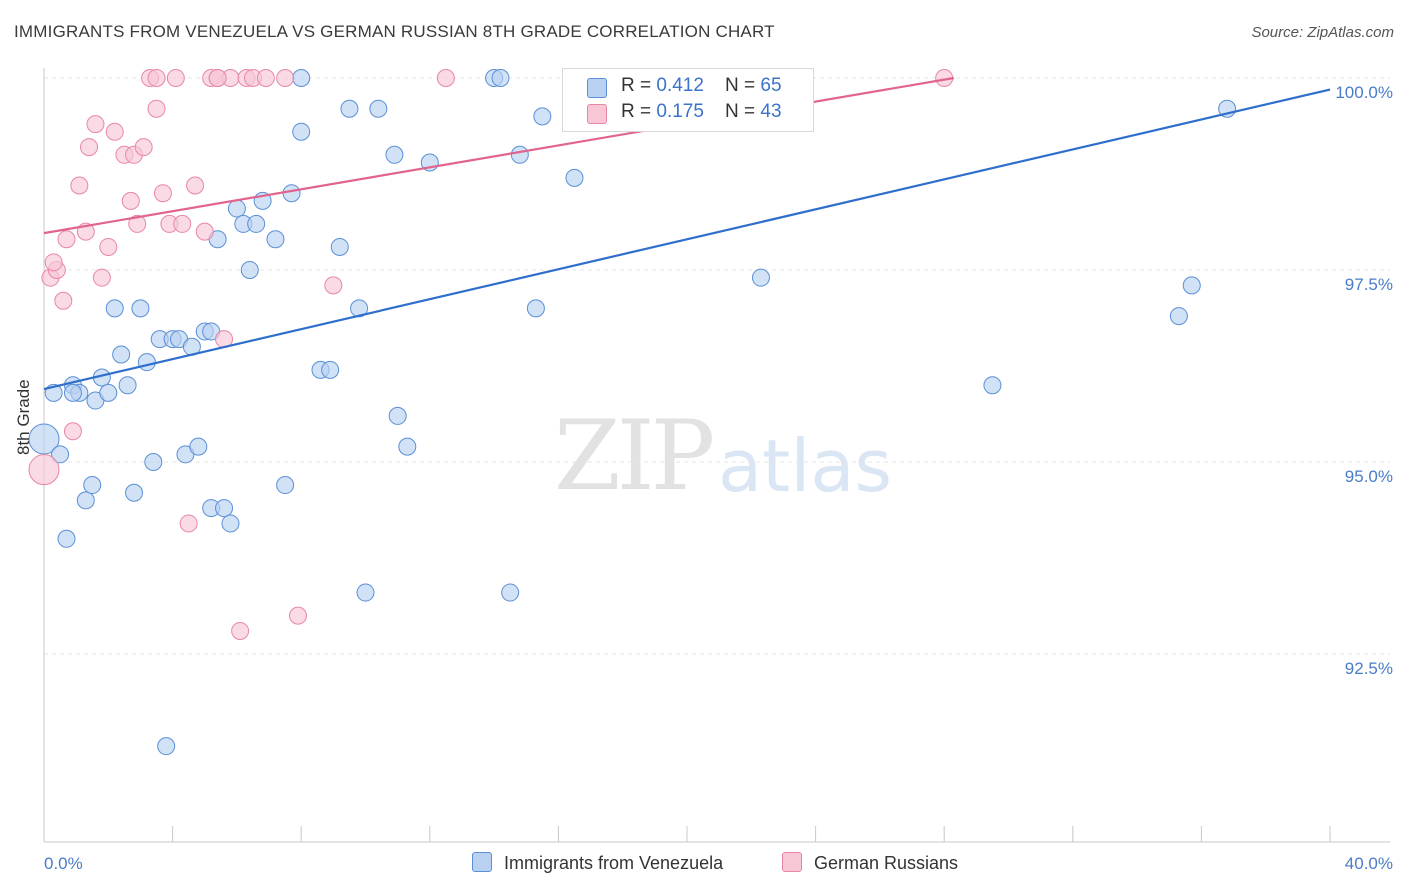 The width and height of the screenshot is (1406, 892). I want to click on bottom-legend-german-russian: German Russians, so click(870, 863).